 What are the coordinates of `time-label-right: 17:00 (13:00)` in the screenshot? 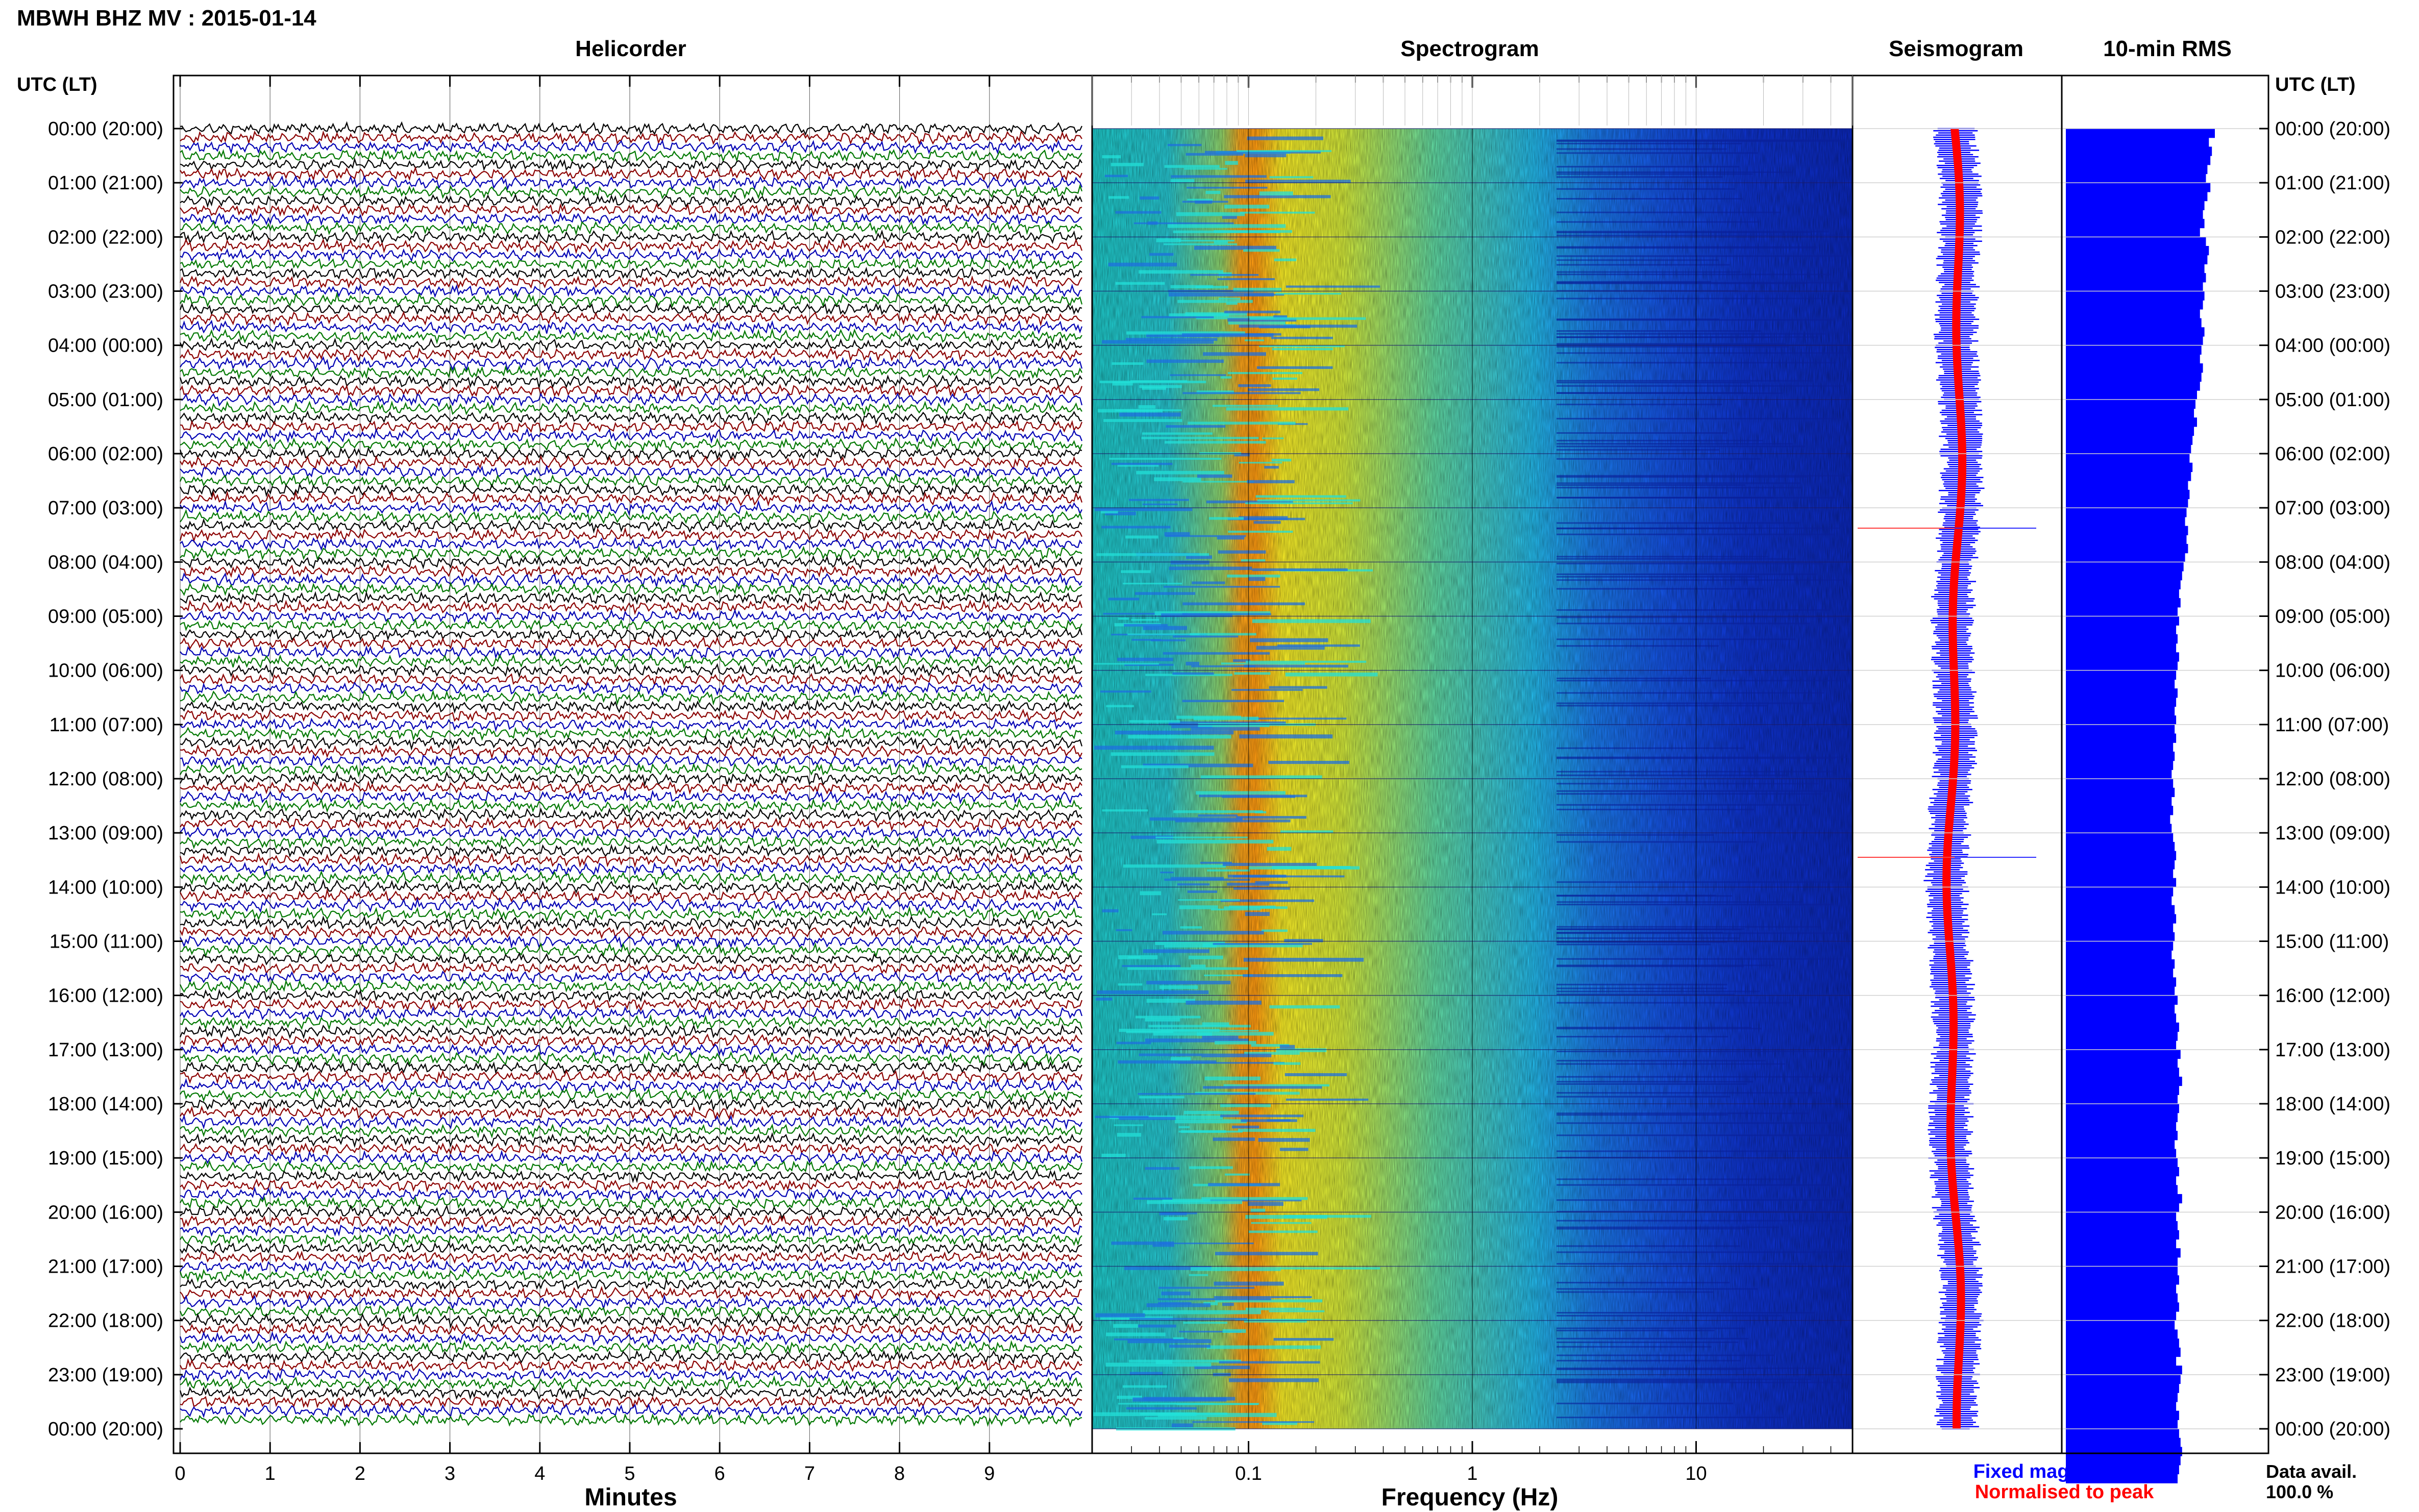 It's located at (2332, 1050).